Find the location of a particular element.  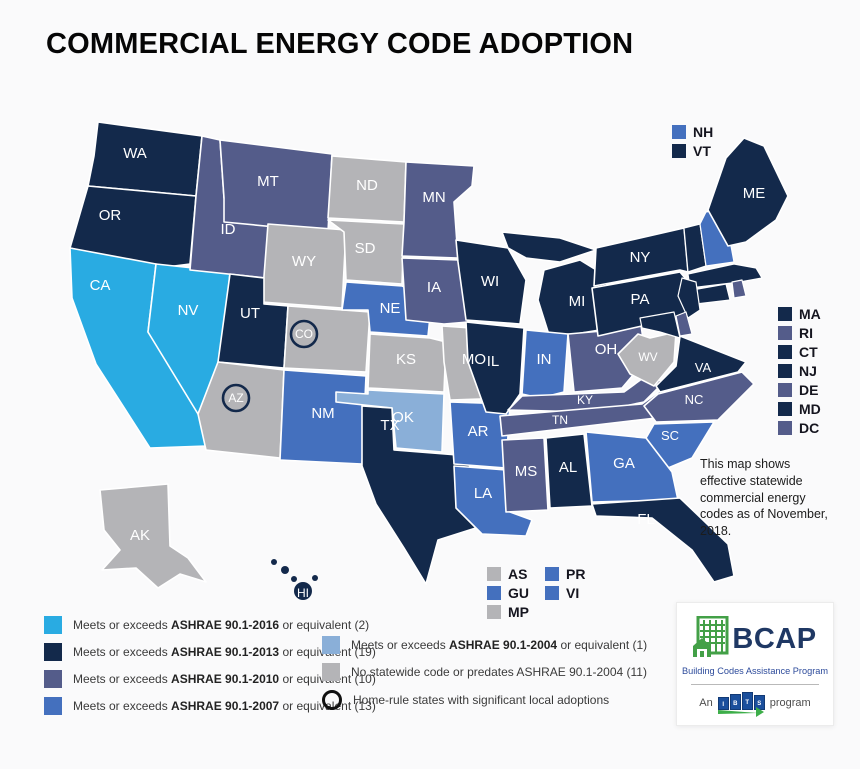

state-label-IN: IN is located at coordinates (544, 359).